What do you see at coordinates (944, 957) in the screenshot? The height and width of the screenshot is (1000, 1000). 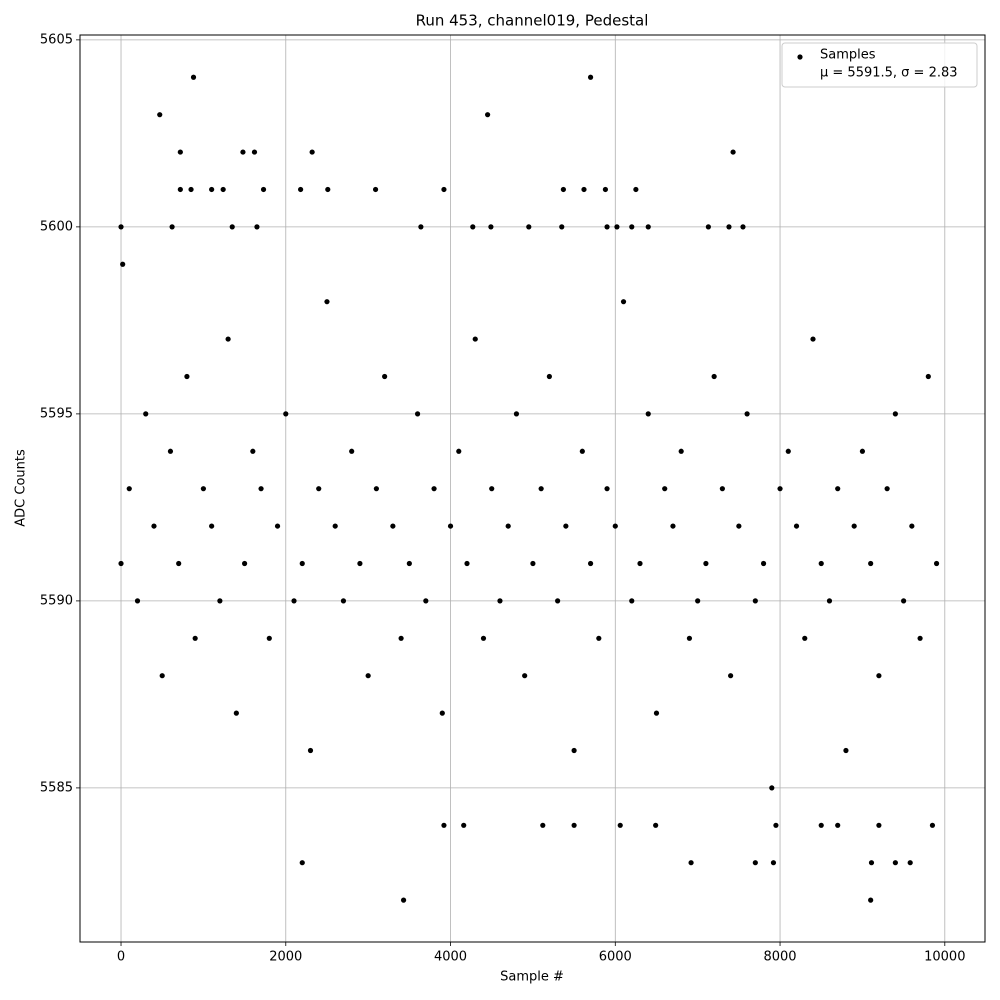 I see `x-tick-label: 10000` at bounding box center [944, 957].